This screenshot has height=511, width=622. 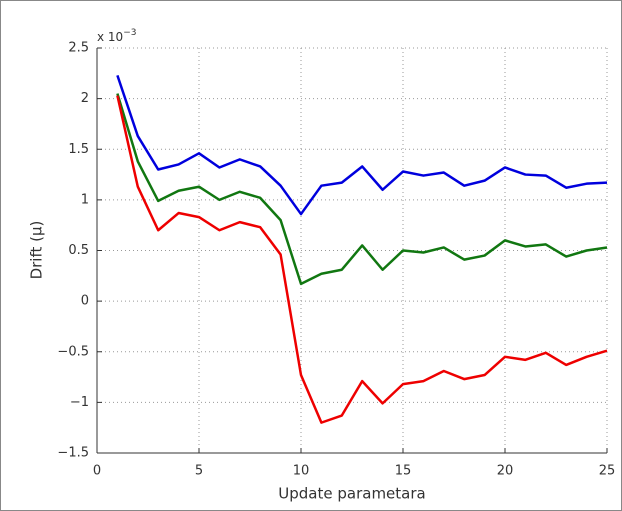 What do you see at coordinates (351, 494) in the screenshot?
I see `x-axis-label: Update parametara` at bounding box center [351, 494].